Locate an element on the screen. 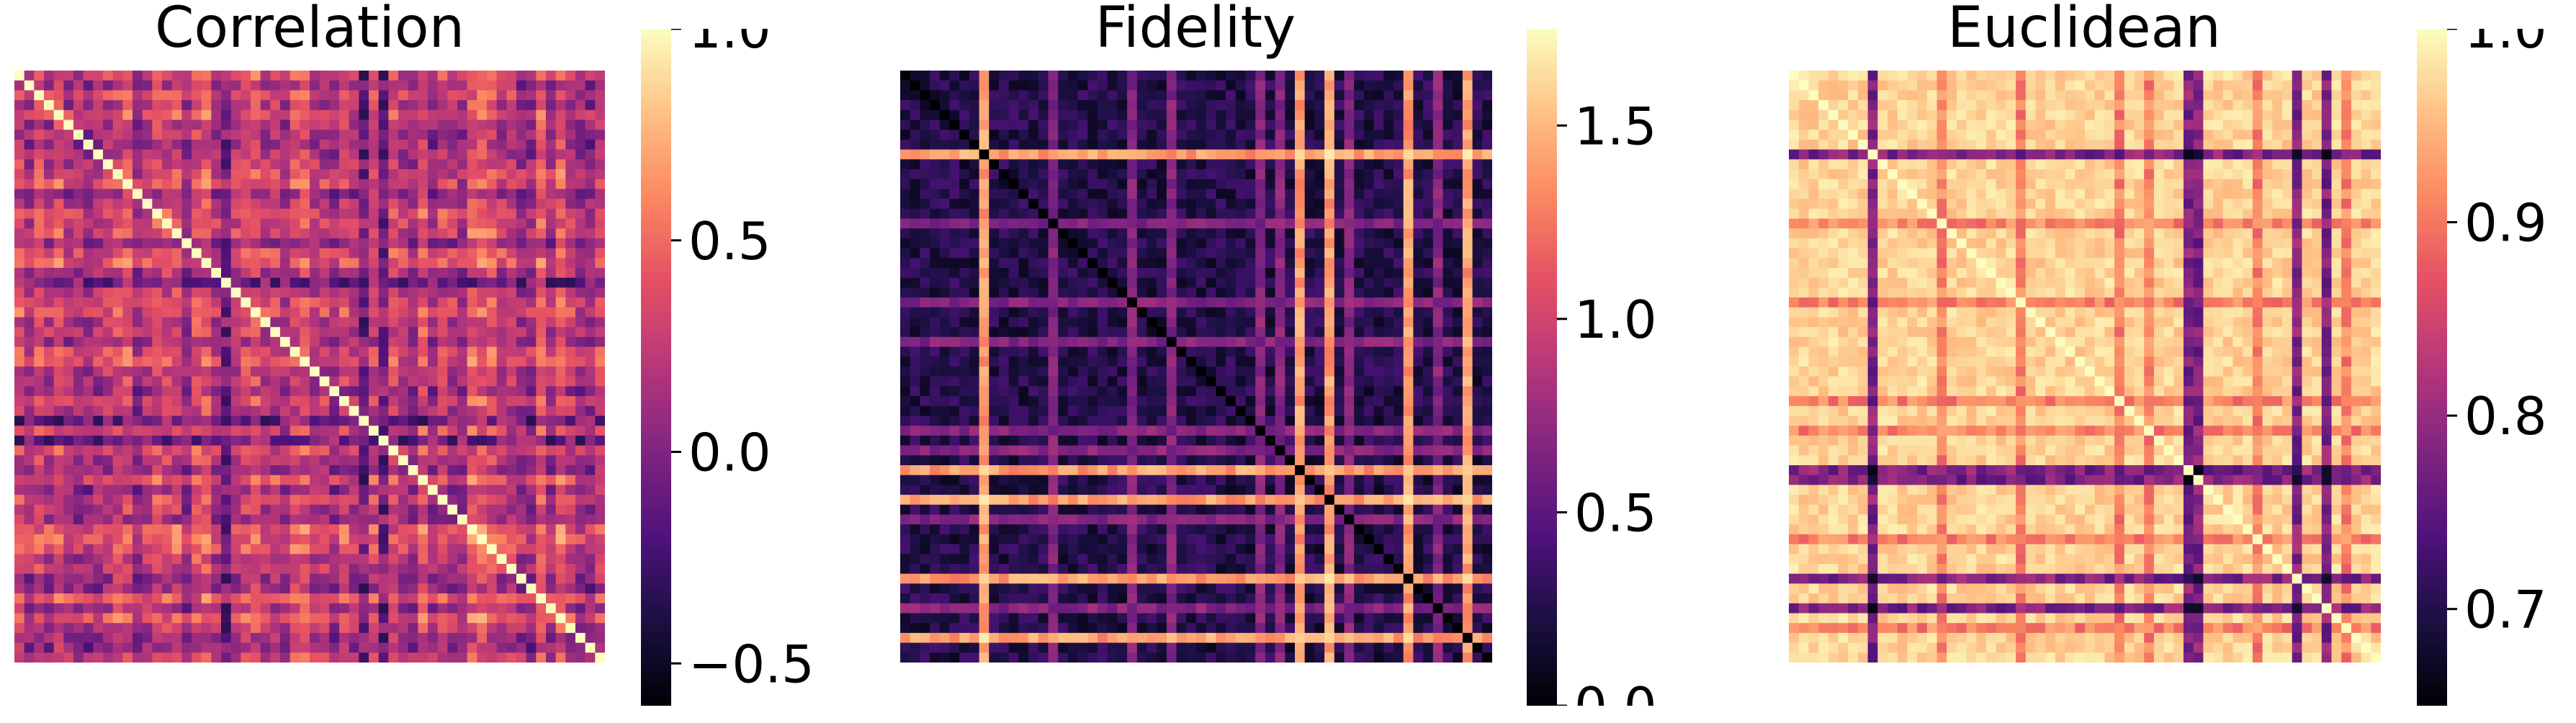 This screenshot has width=2576, height=723. colorbar-gradient-segment is located at coordinates (656, 110).